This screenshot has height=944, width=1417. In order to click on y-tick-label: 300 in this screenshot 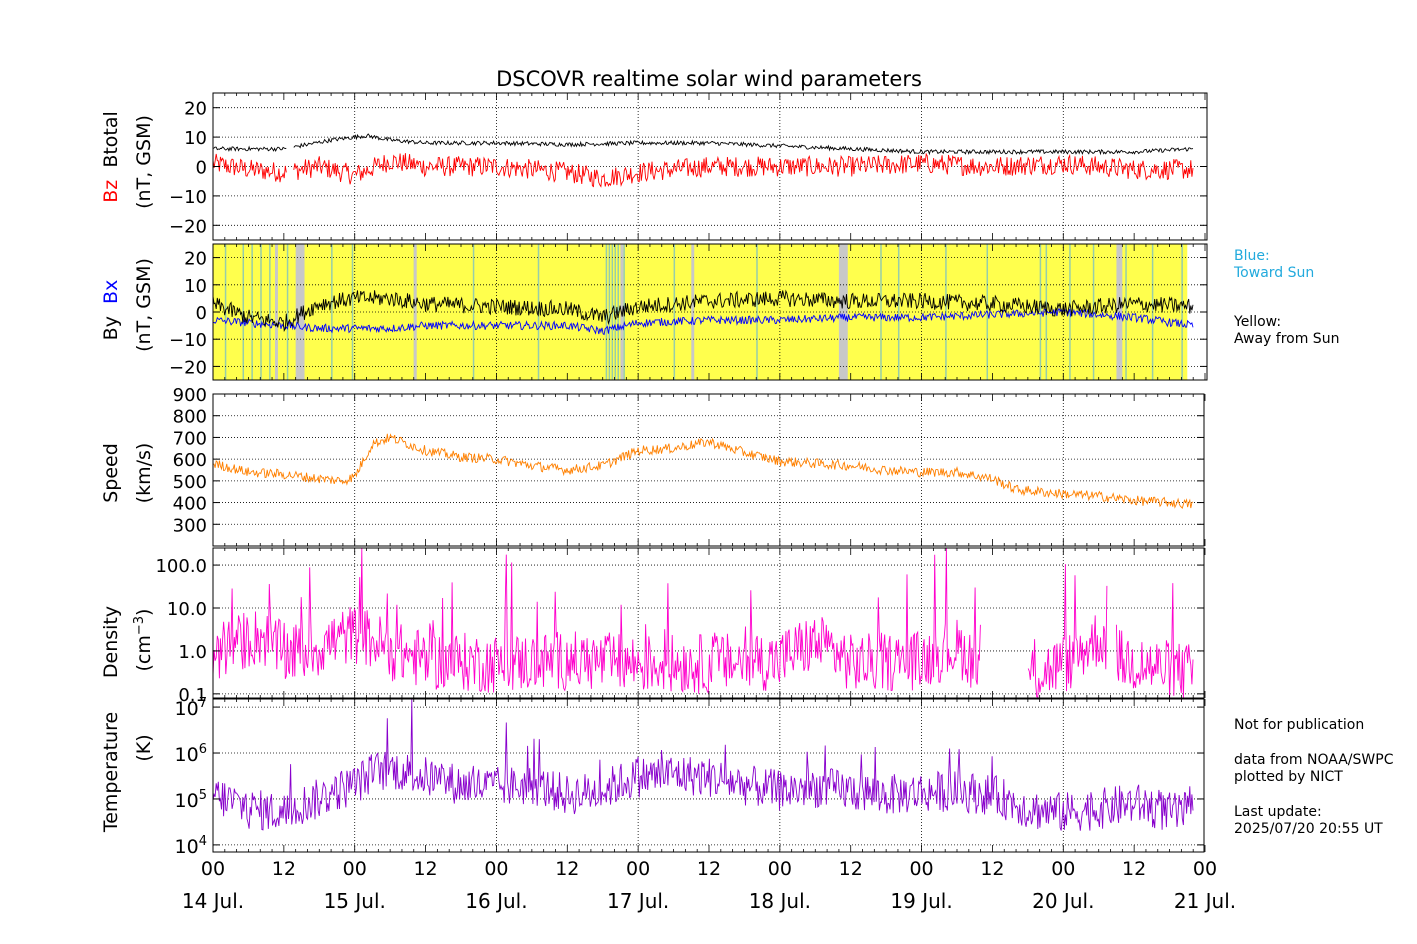, I will do `click(190, 525)`.